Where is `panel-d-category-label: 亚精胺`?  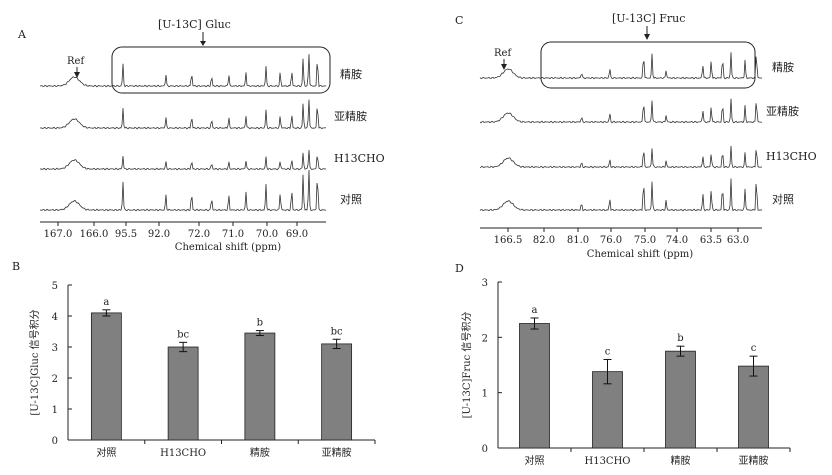 panel-d-category-label: 亚精胺 is located at coordinates (754, 460).